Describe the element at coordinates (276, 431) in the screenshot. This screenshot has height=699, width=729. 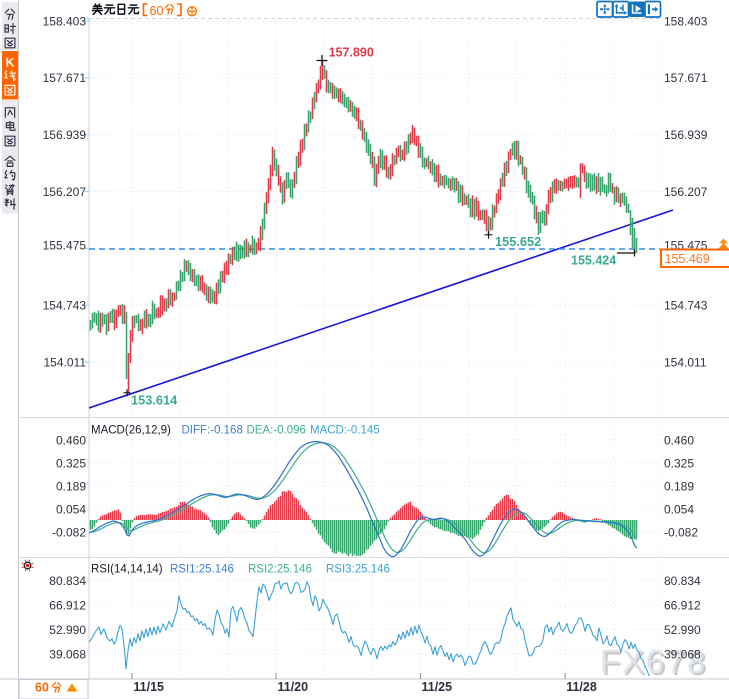
I see `svg-text: DEA:-0.096` at that location.